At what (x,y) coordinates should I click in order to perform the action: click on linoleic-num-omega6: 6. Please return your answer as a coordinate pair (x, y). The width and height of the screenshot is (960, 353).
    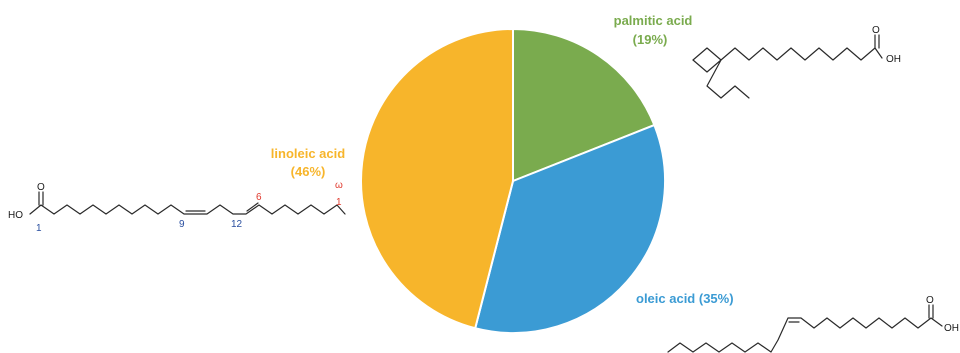
    Looking at the image, I should click on (259, 197).